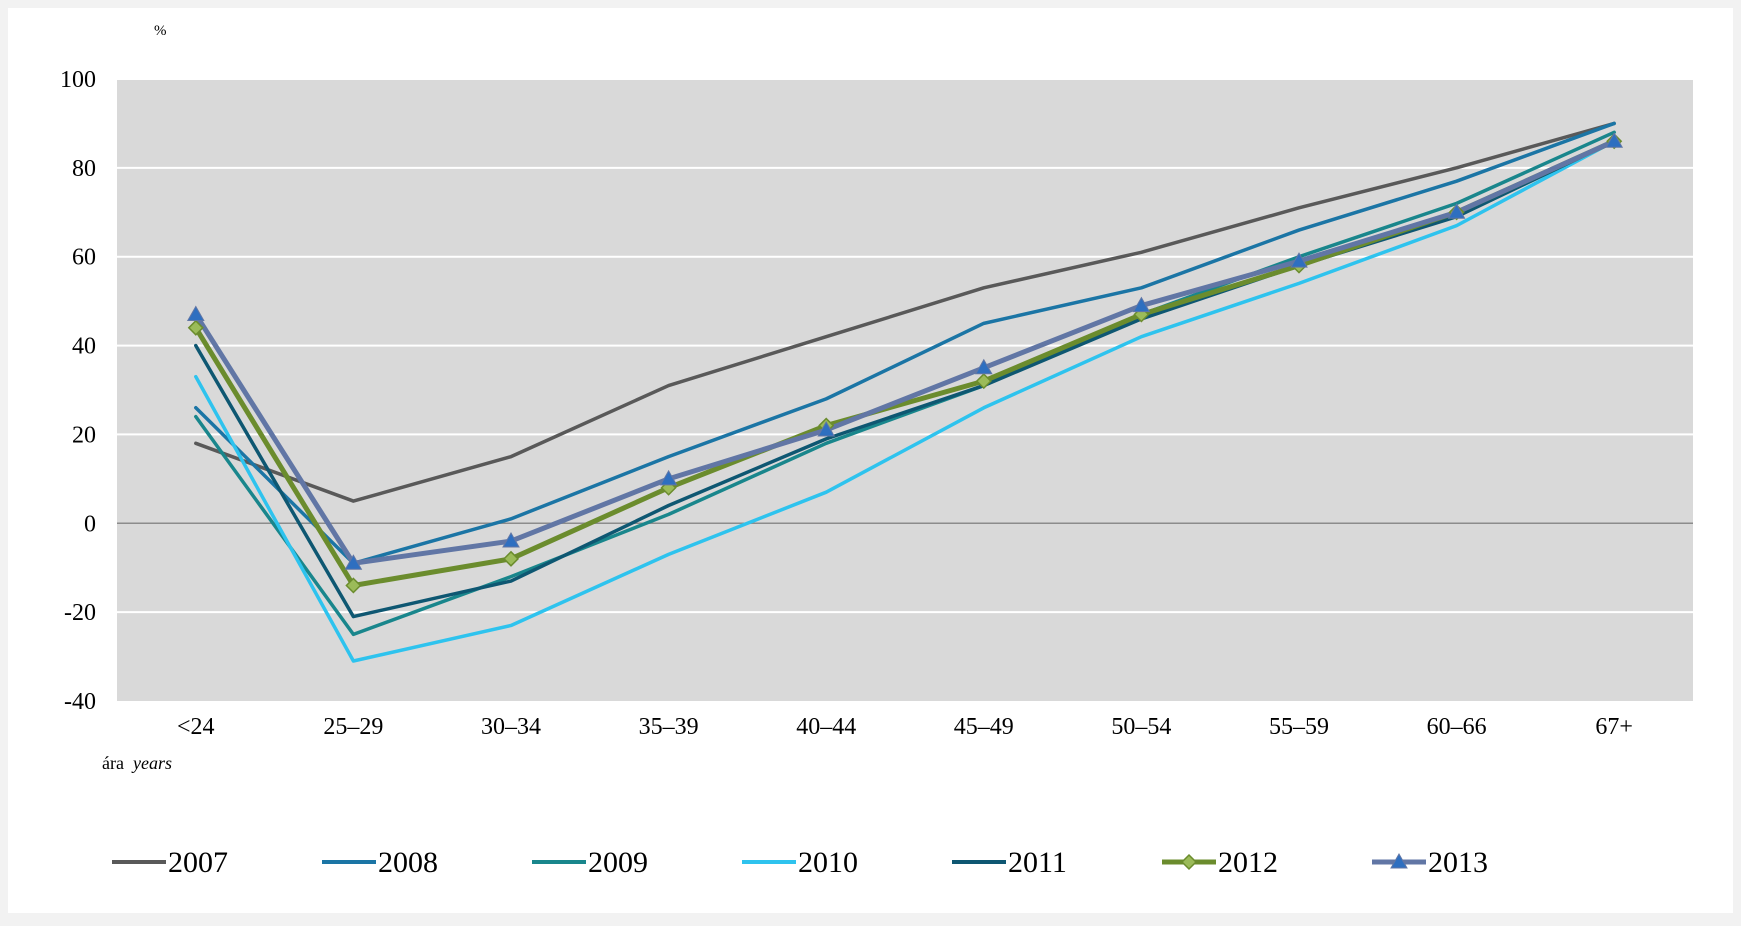 This screenshot has width=1741, height=926. I want to click on legend-item-2012: 2012, so click(1220, 862).